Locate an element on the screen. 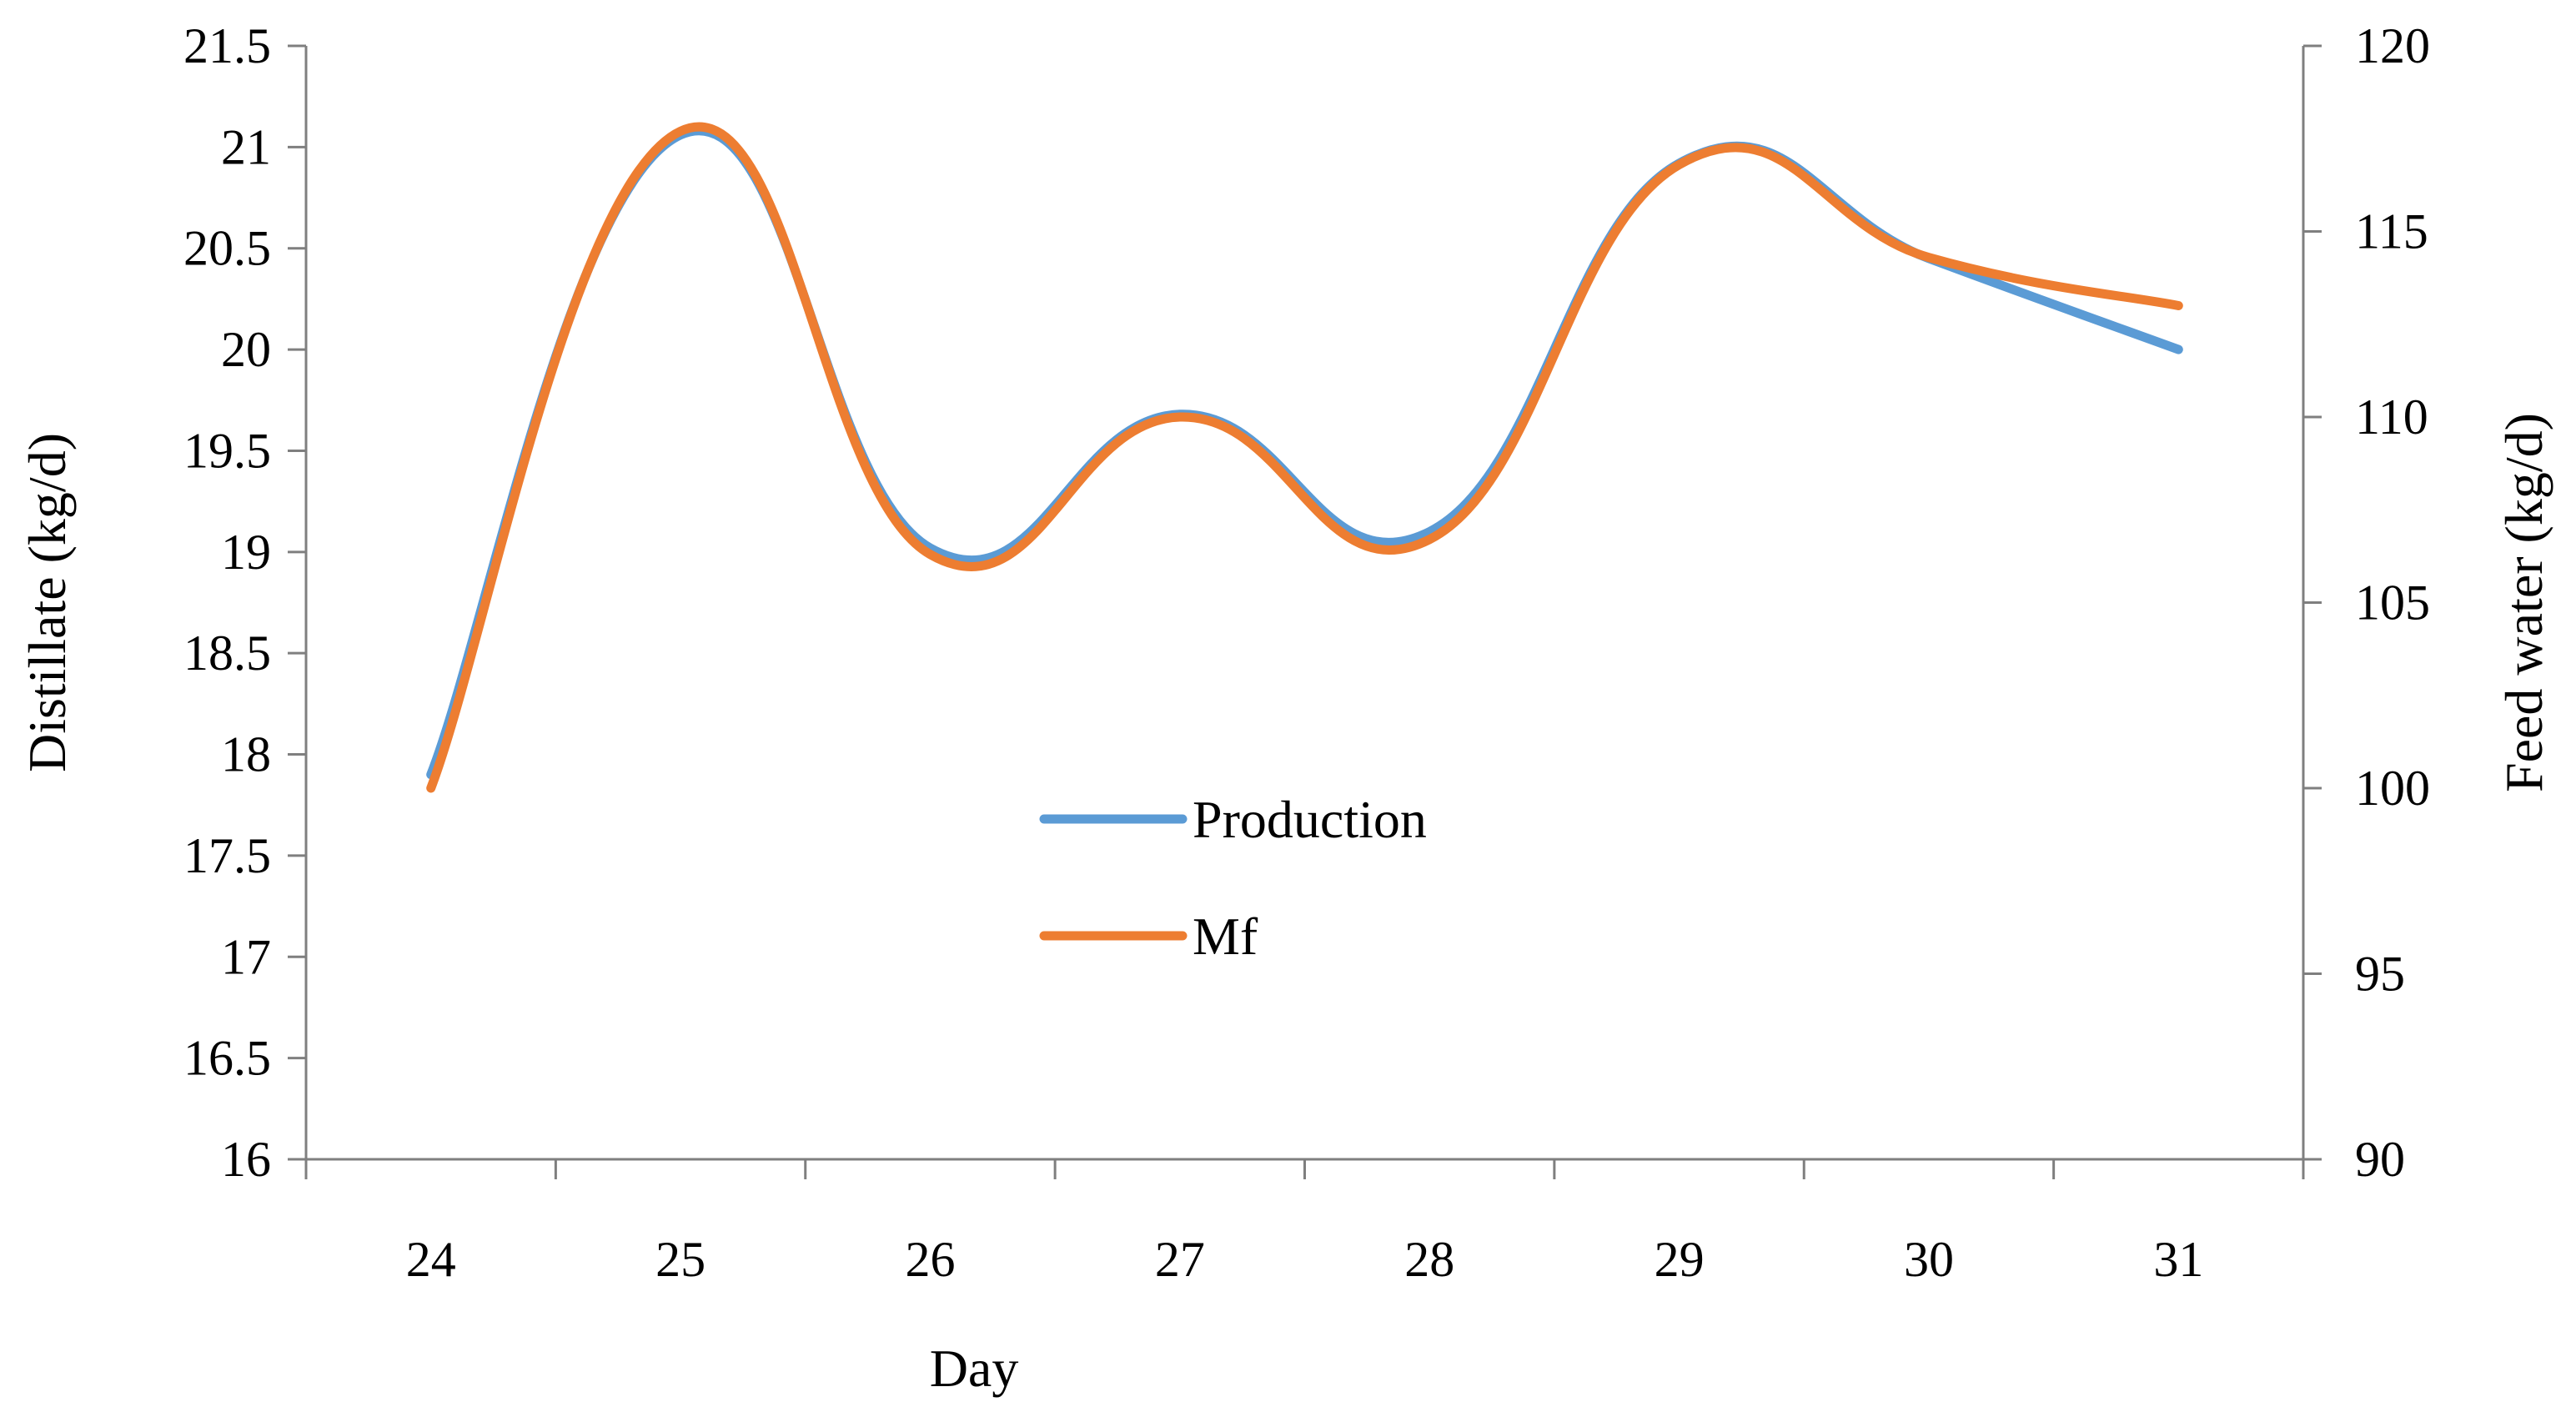 Image resolution: width=2576 pixels, height=1417 pixels. y-tick-label: 19.5 is located at coordinates (227, 450).